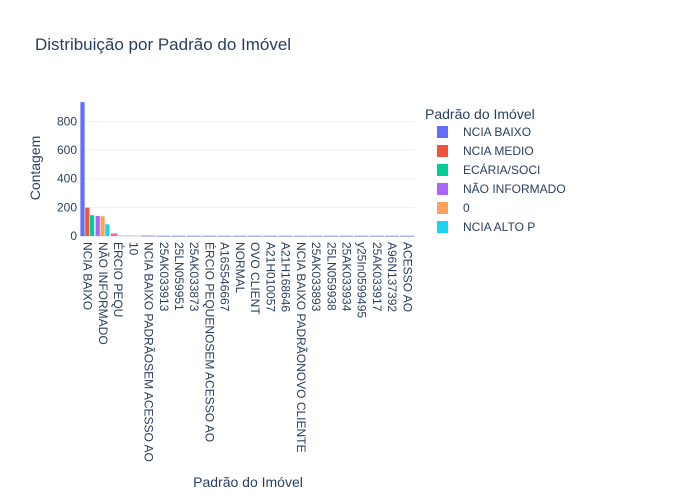  What do you see at coordinates (331, 276) in the screenshot?
I see `x-tick-label: 25LN059938` at bounding box center [331, 276].